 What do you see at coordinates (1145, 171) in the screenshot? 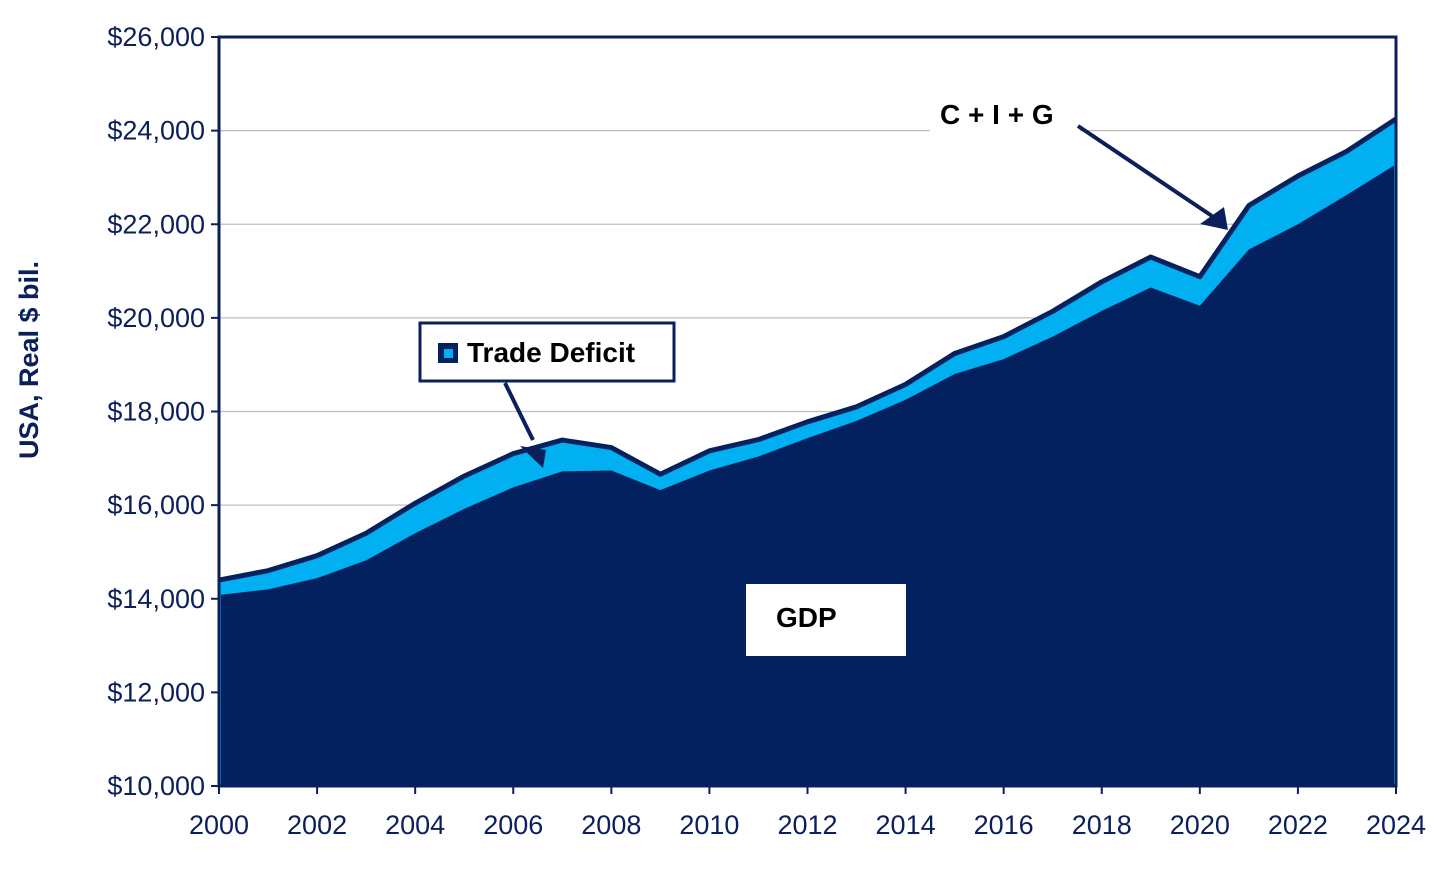
I see `cig-arrow-line` at bounding box center [1145, 171].